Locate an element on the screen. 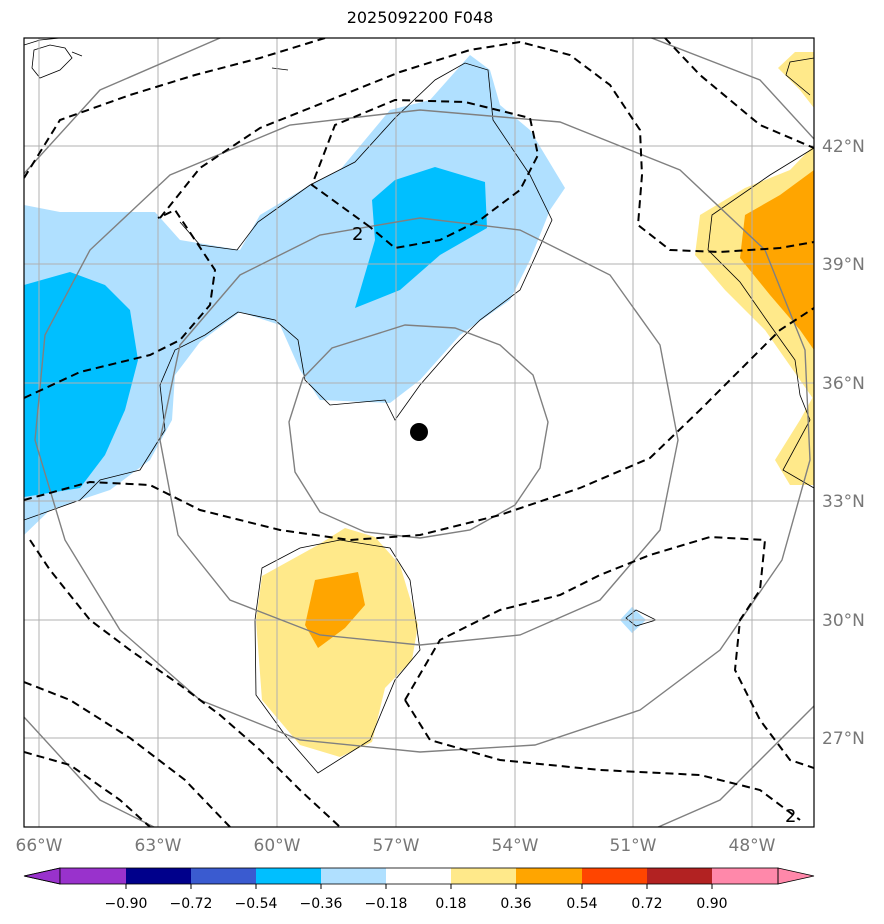 The width and height of the screenshot is (884, 924). colorbar-extend-low is located at coordinates (42, 876).